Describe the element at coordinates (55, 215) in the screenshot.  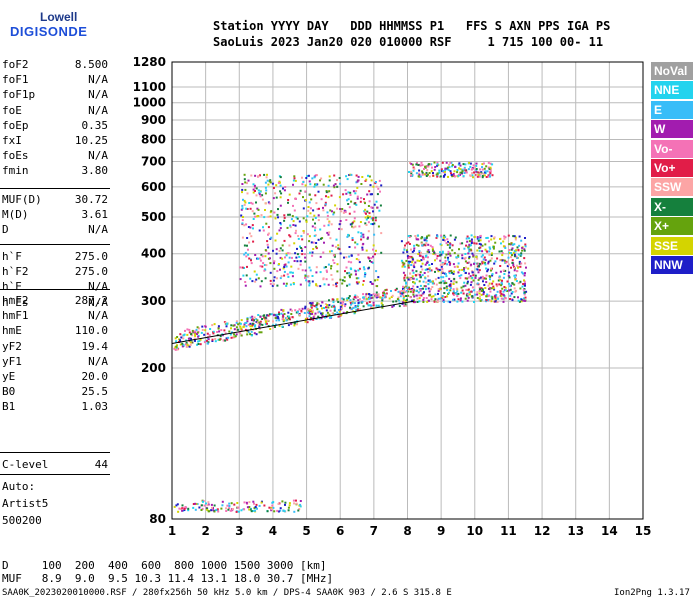
I see `param-row: M(D) 3.61` at that location.